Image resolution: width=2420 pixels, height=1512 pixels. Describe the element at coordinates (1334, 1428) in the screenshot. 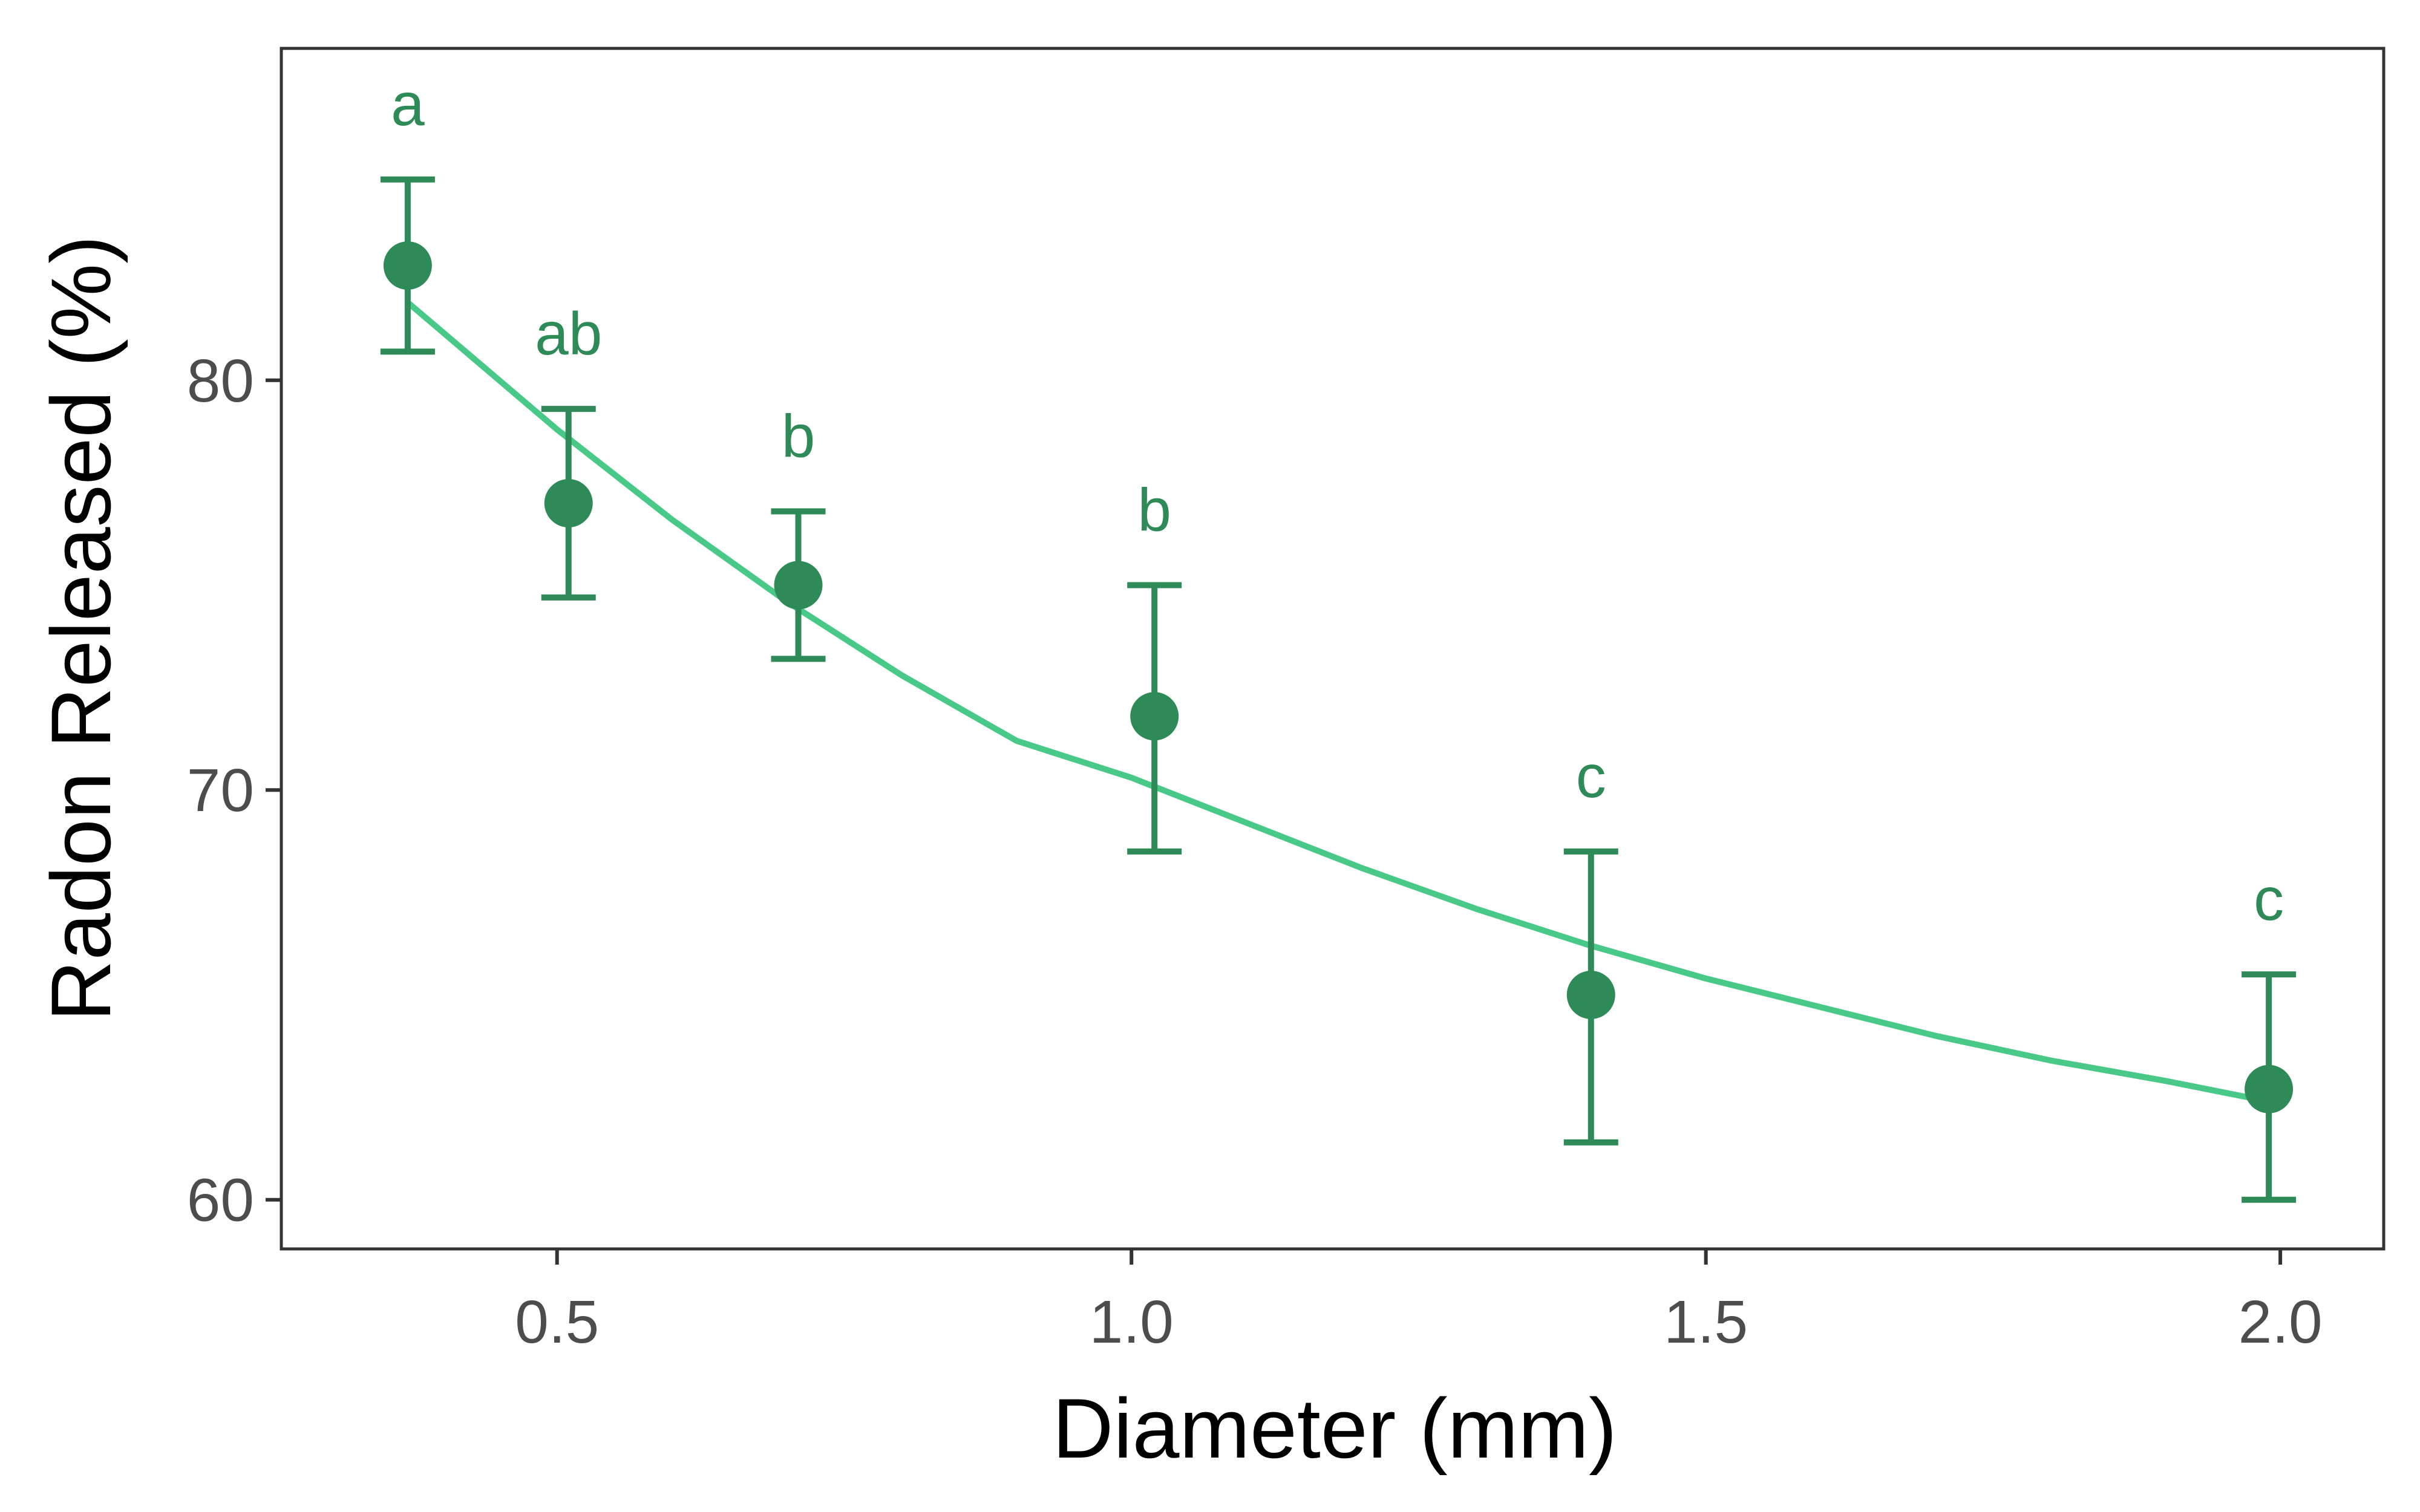

I see `x-axis-title: Diameter (mm)` at that location.